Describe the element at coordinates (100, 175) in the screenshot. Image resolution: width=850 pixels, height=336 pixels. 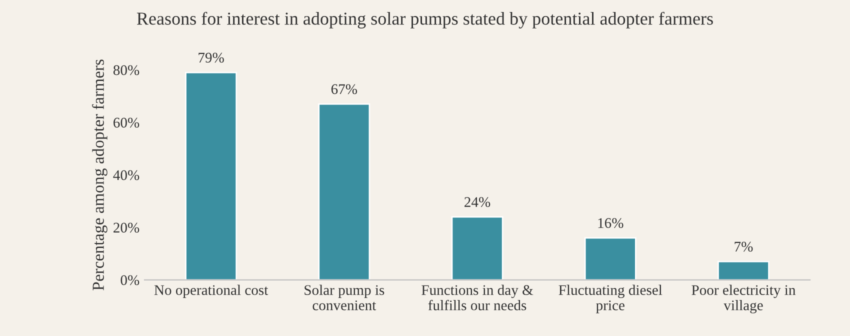
I see `y-axis-title: Percentage among adopter farmers` at that location.